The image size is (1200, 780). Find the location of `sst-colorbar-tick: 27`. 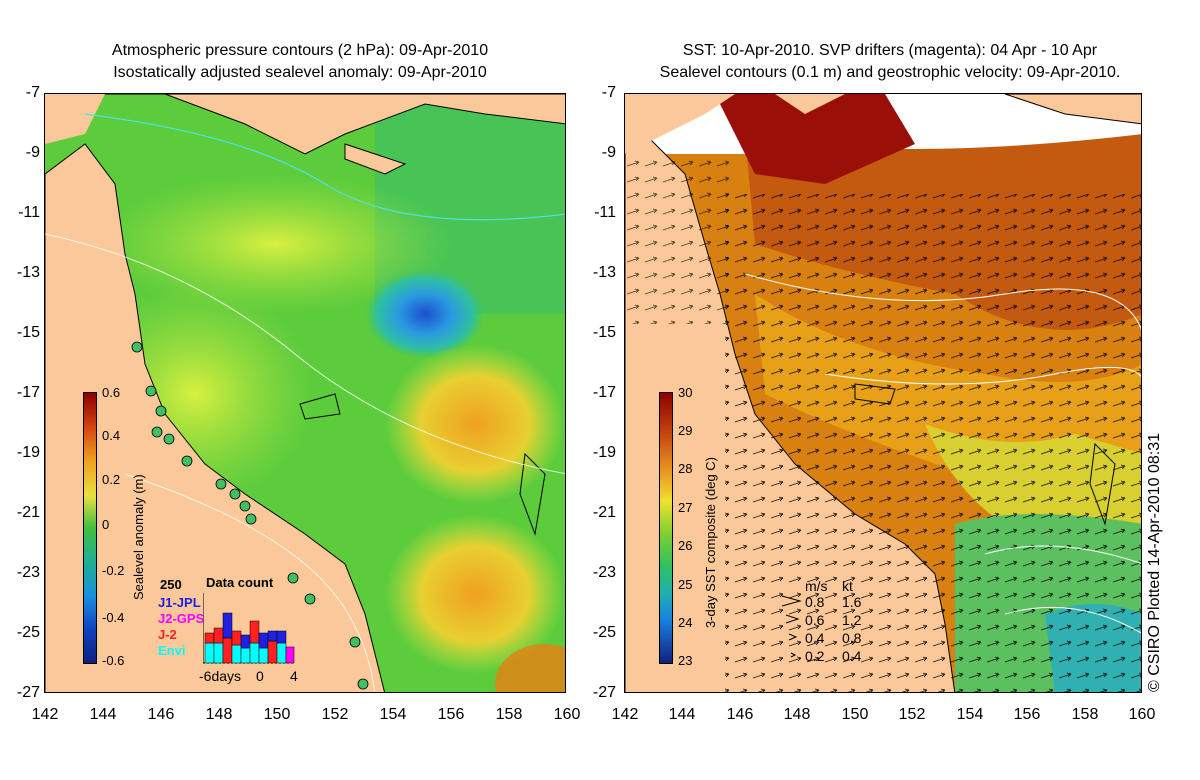

sst-colorbar-tick: 27 is located at coordinates (685, 507).